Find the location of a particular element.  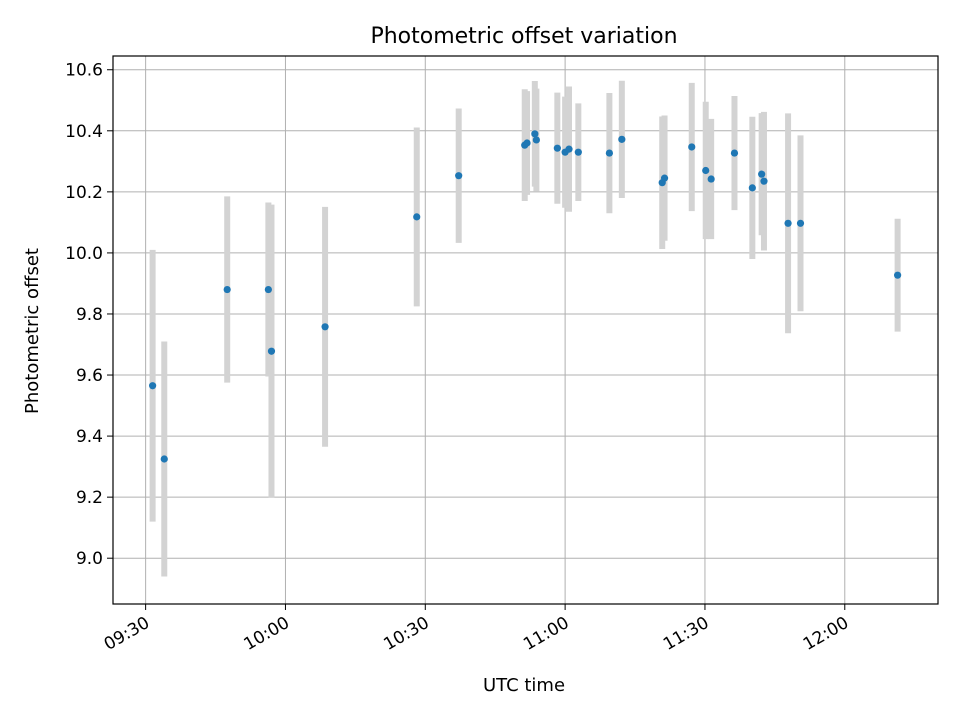

y-tick-label: 9.4 is located at coordinates (89, 437).